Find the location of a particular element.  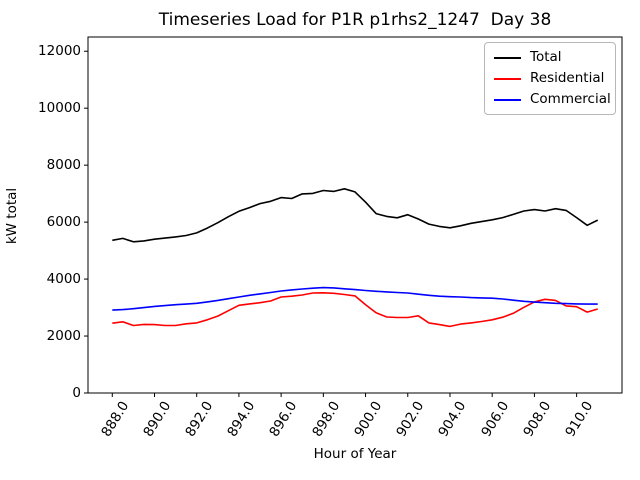

line-residential is located at coordinates (355, 309).